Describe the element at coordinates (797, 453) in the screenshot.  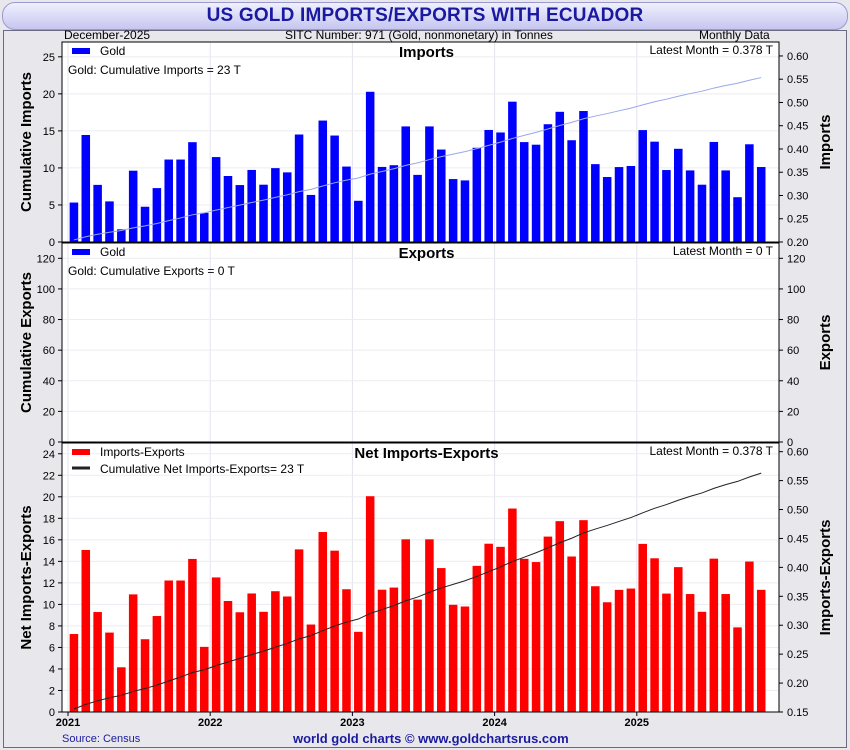
I see `right-tick-label: 0.60` at that location.